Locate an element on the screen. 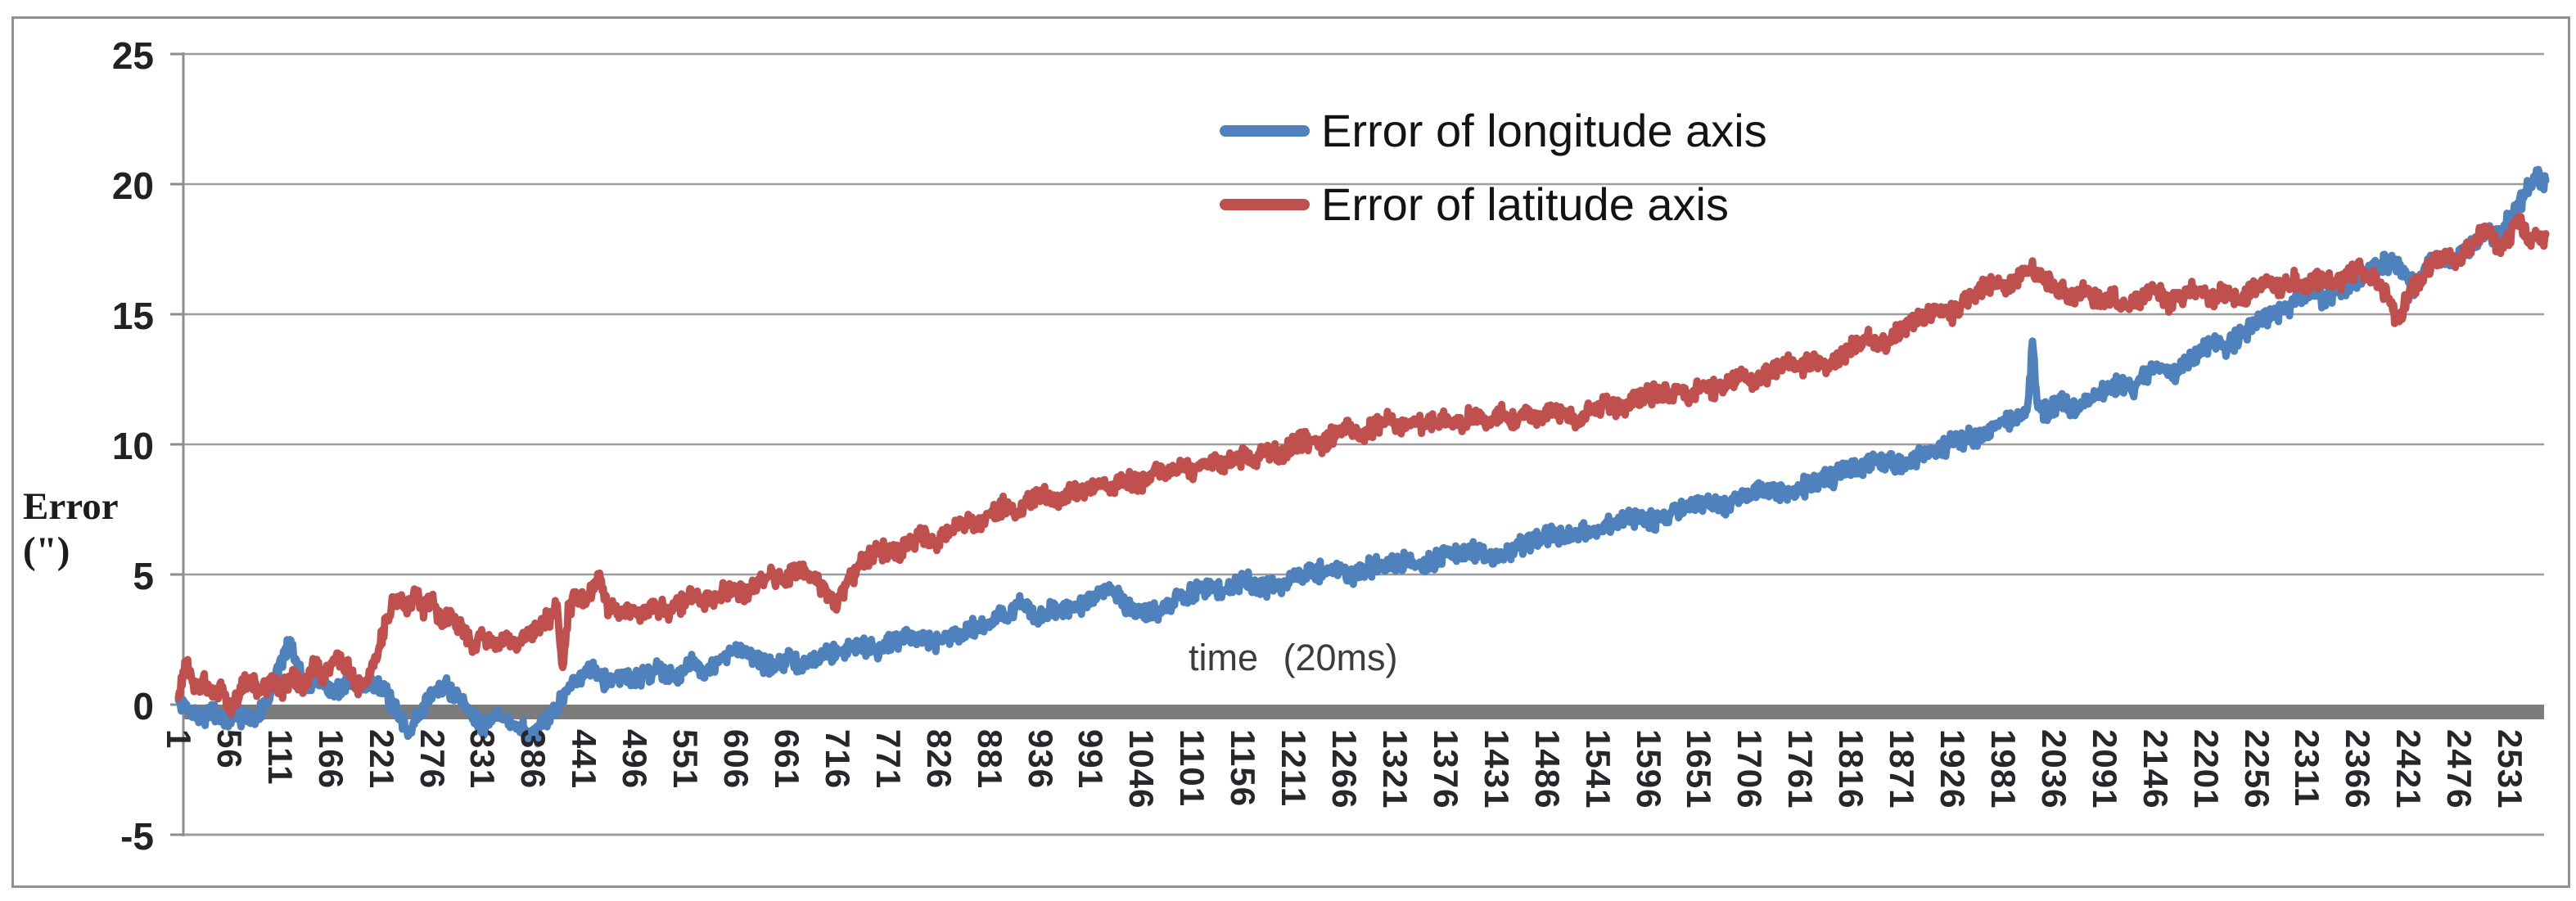 Image resolution: width=2576 pixels, height=901 pixels. x-tick-label-1706: 1706 is located at coordinates (1750, 769).